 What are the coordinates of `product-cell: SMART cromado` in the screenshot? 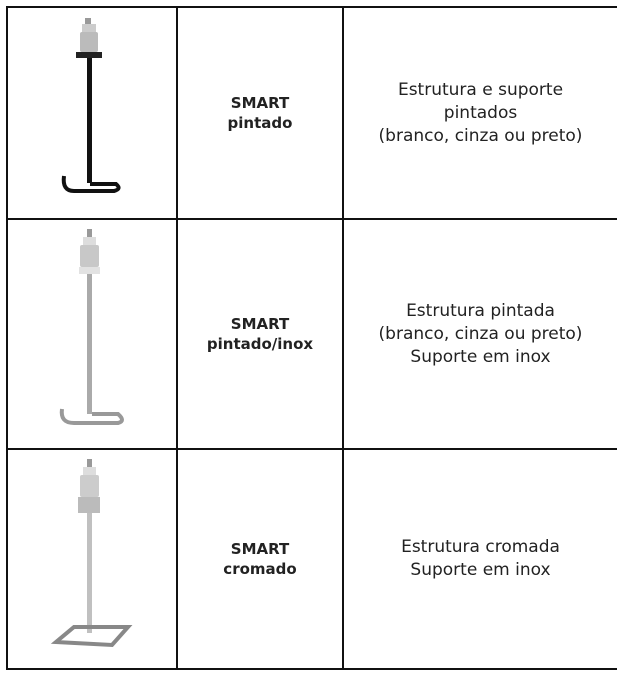 It's located at (260, 559).